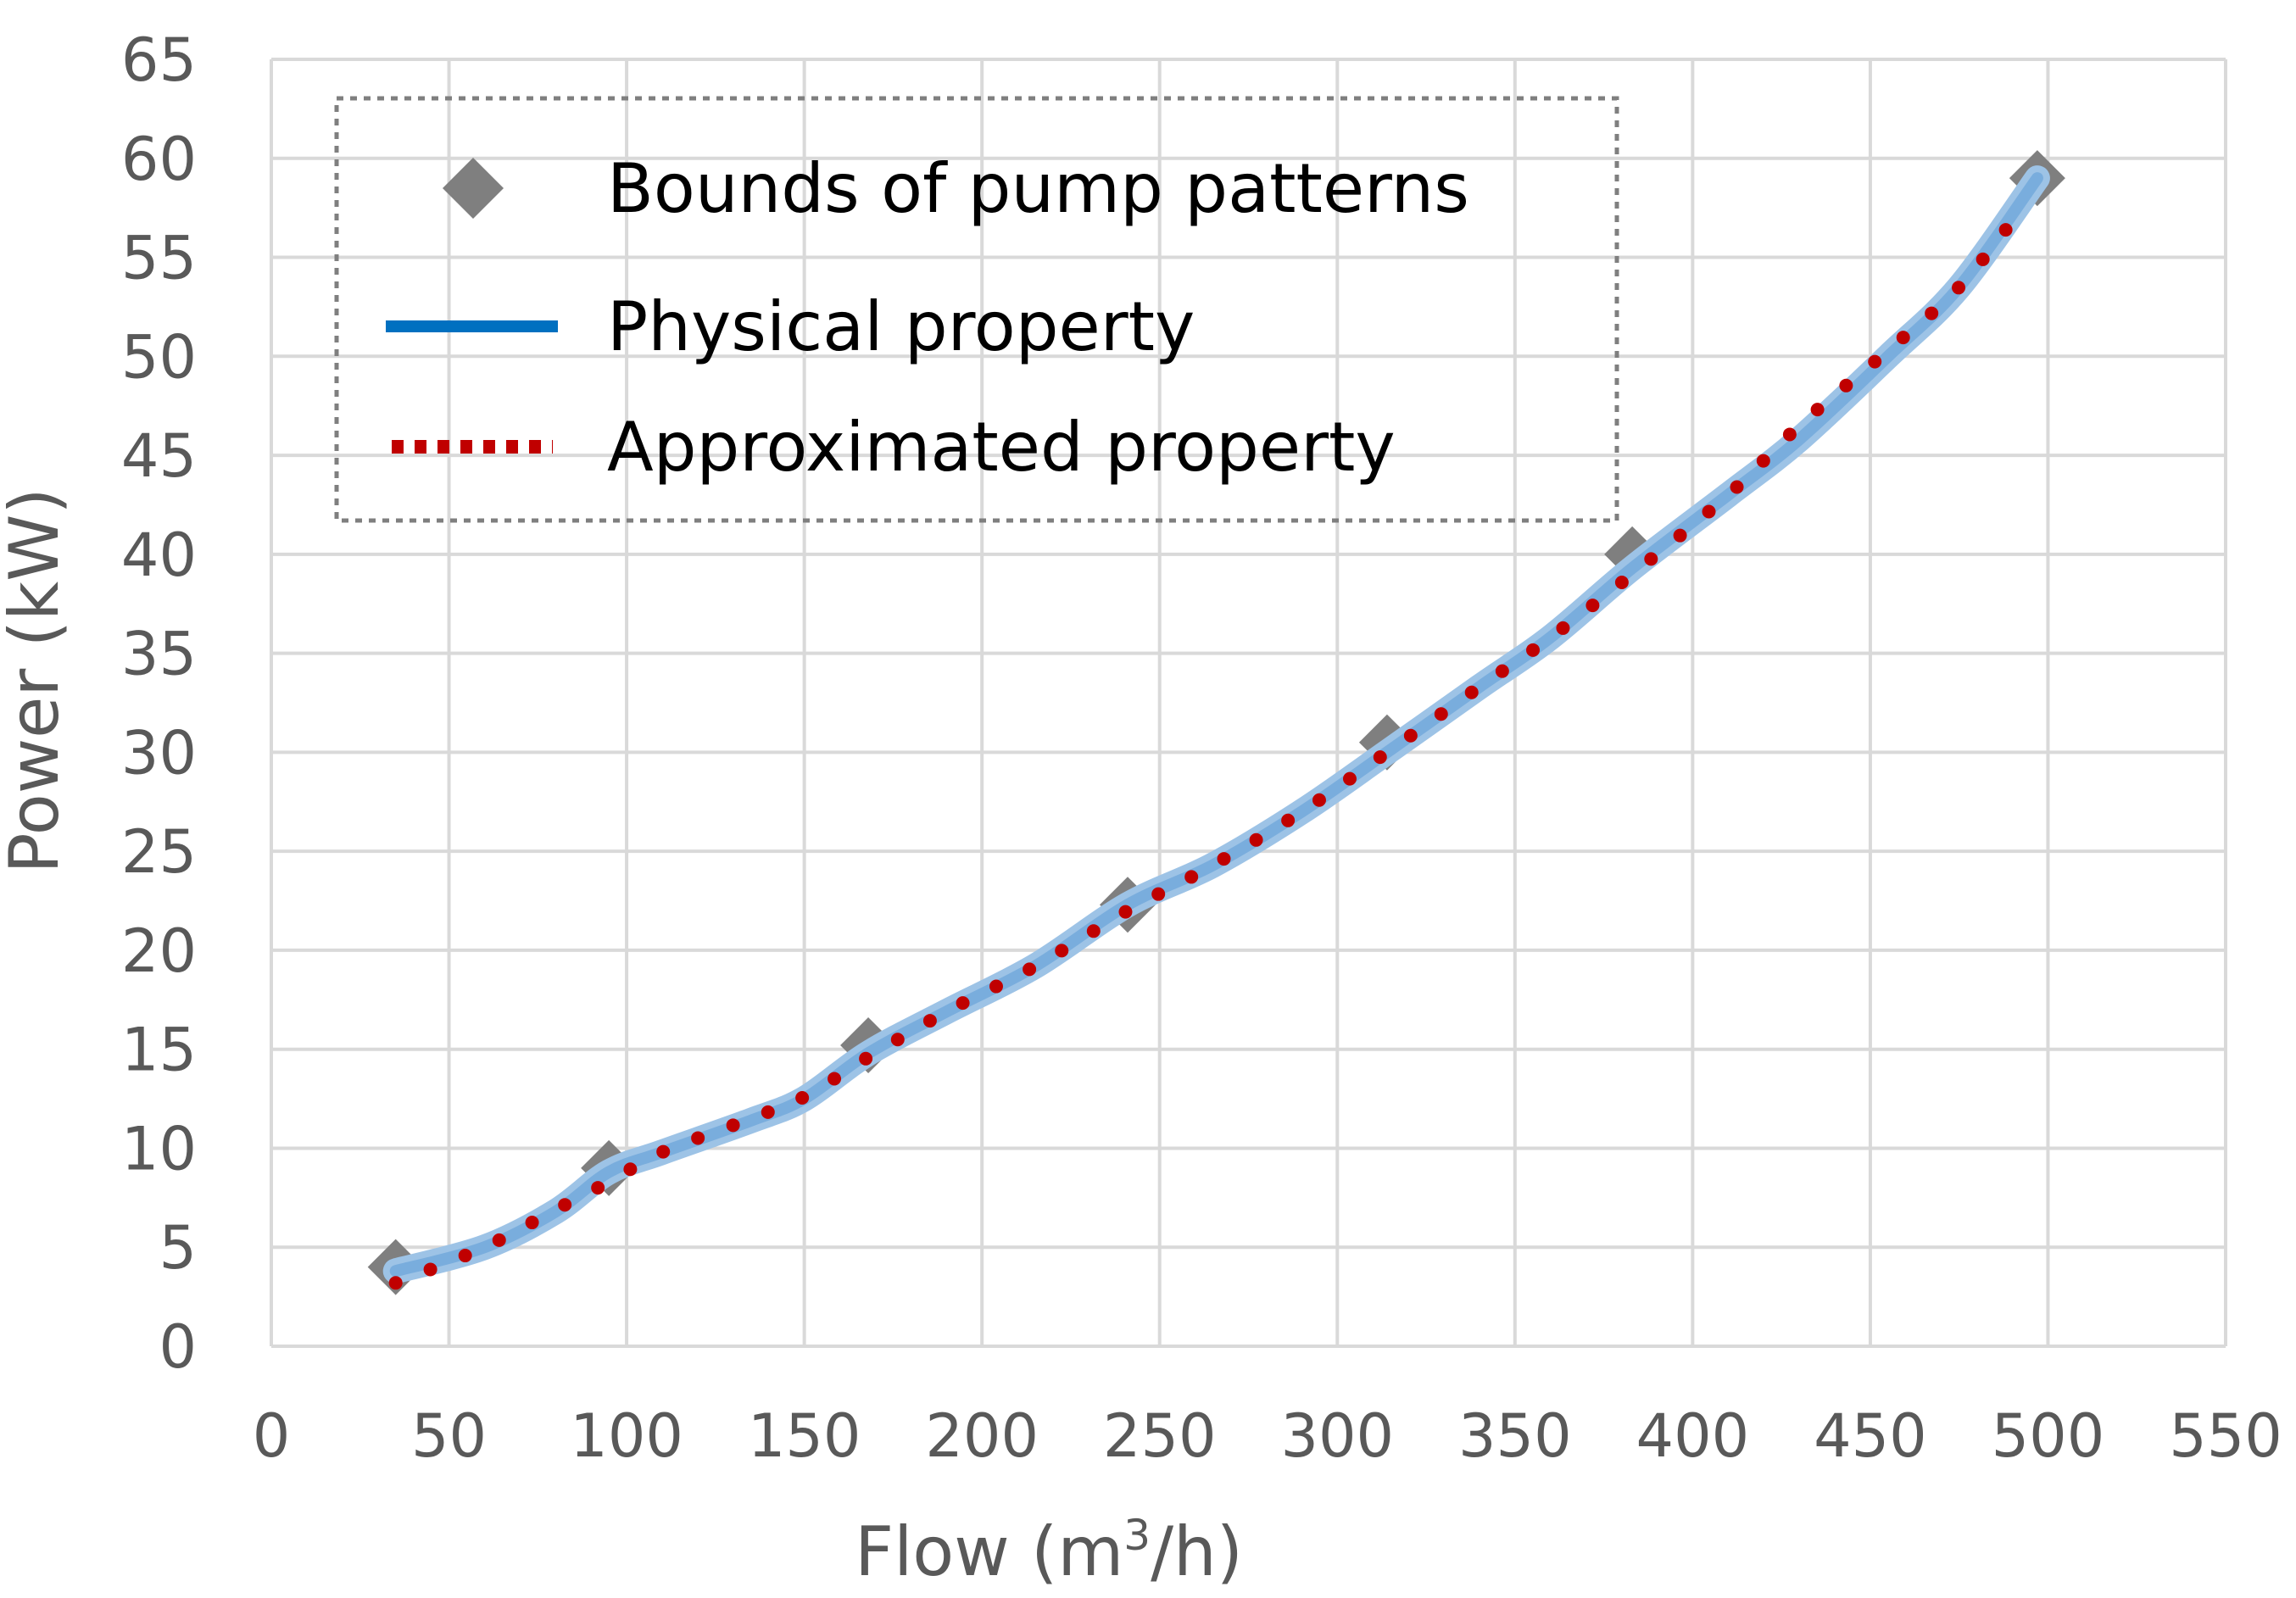  What do you see at coordinates (1038, 188) in the screenshot?
I see `legend-label: Bounds of pump patterns` at bounding box center [1038, 188].